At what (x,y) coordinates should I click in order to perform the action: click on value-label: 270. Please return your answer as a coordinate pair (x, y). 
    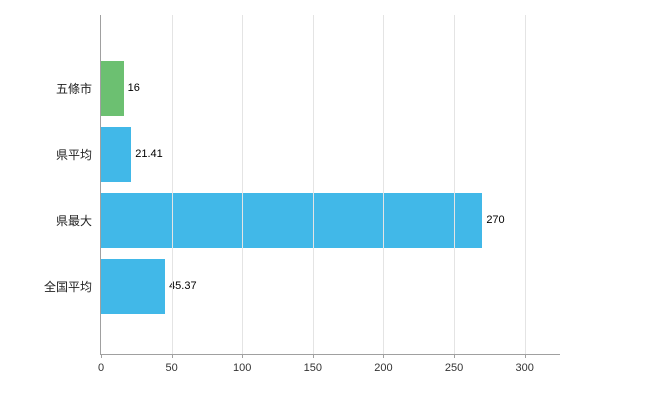
    Looking at the image, I should click on (495, 220).